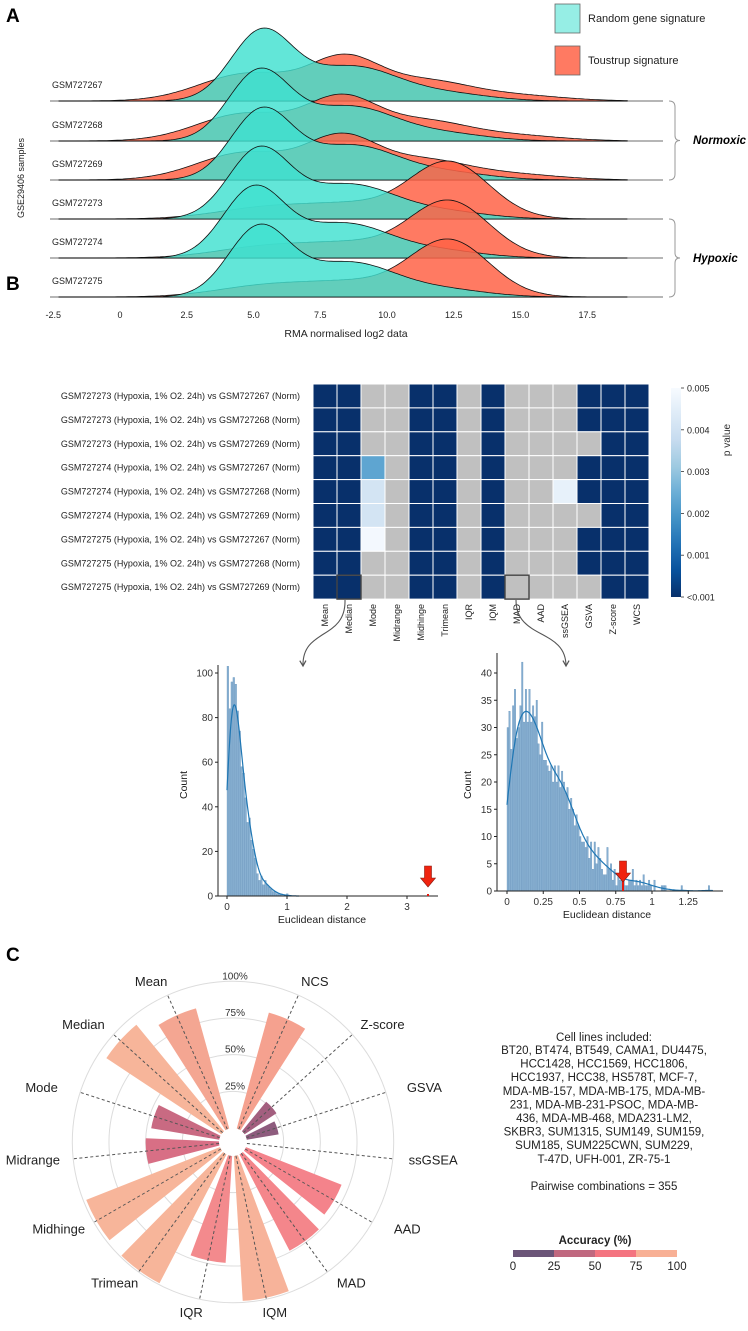  What do you see at coordinates (544, 902) in the screenshot?
I see `x-tick-label: 0.25` at bounding box center [544, 902].